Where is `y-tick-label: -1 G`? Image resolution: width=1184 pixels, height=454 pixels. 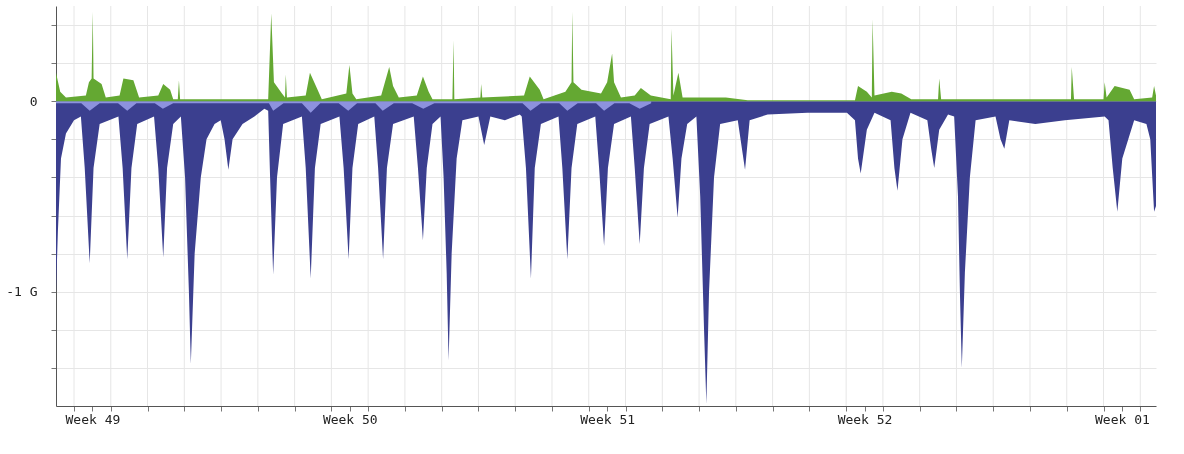
y-tick-label: -1 G is located at coordinates (22, 292).